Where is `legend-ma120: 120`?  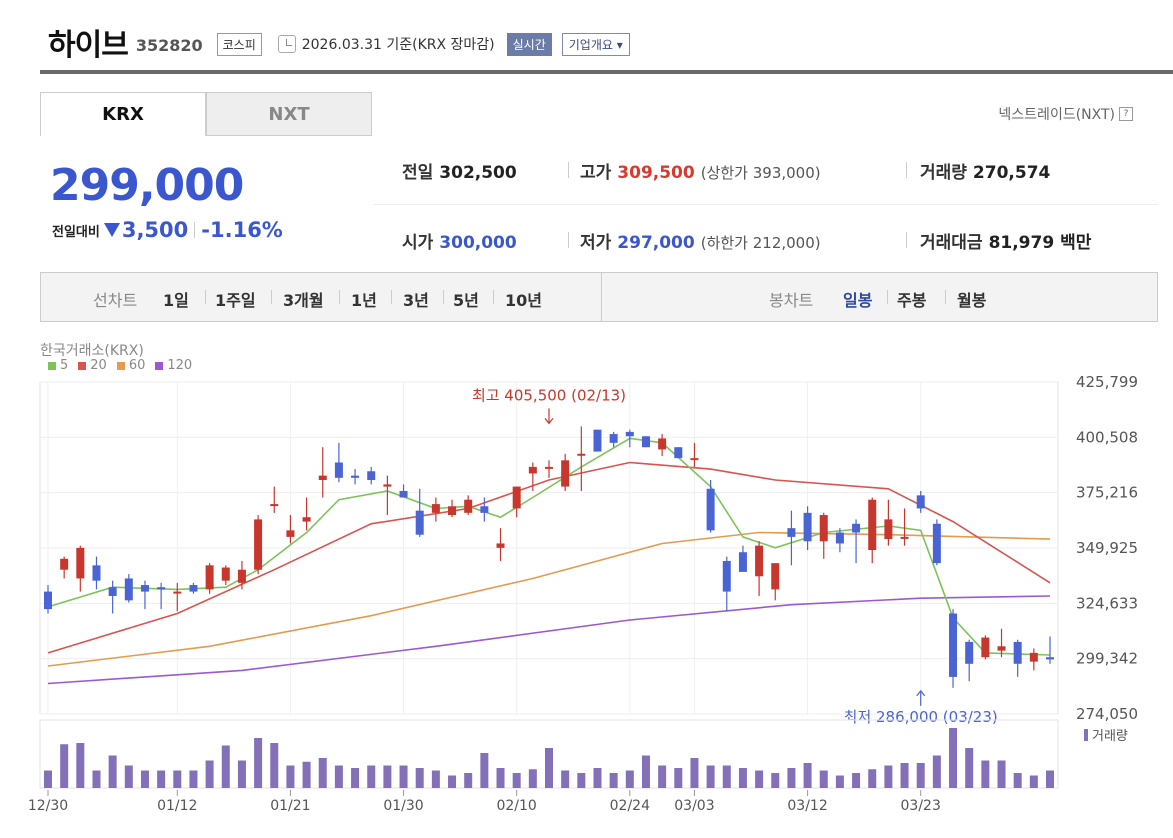
legend-ma120: 120 is located at coordinates (173, 365).